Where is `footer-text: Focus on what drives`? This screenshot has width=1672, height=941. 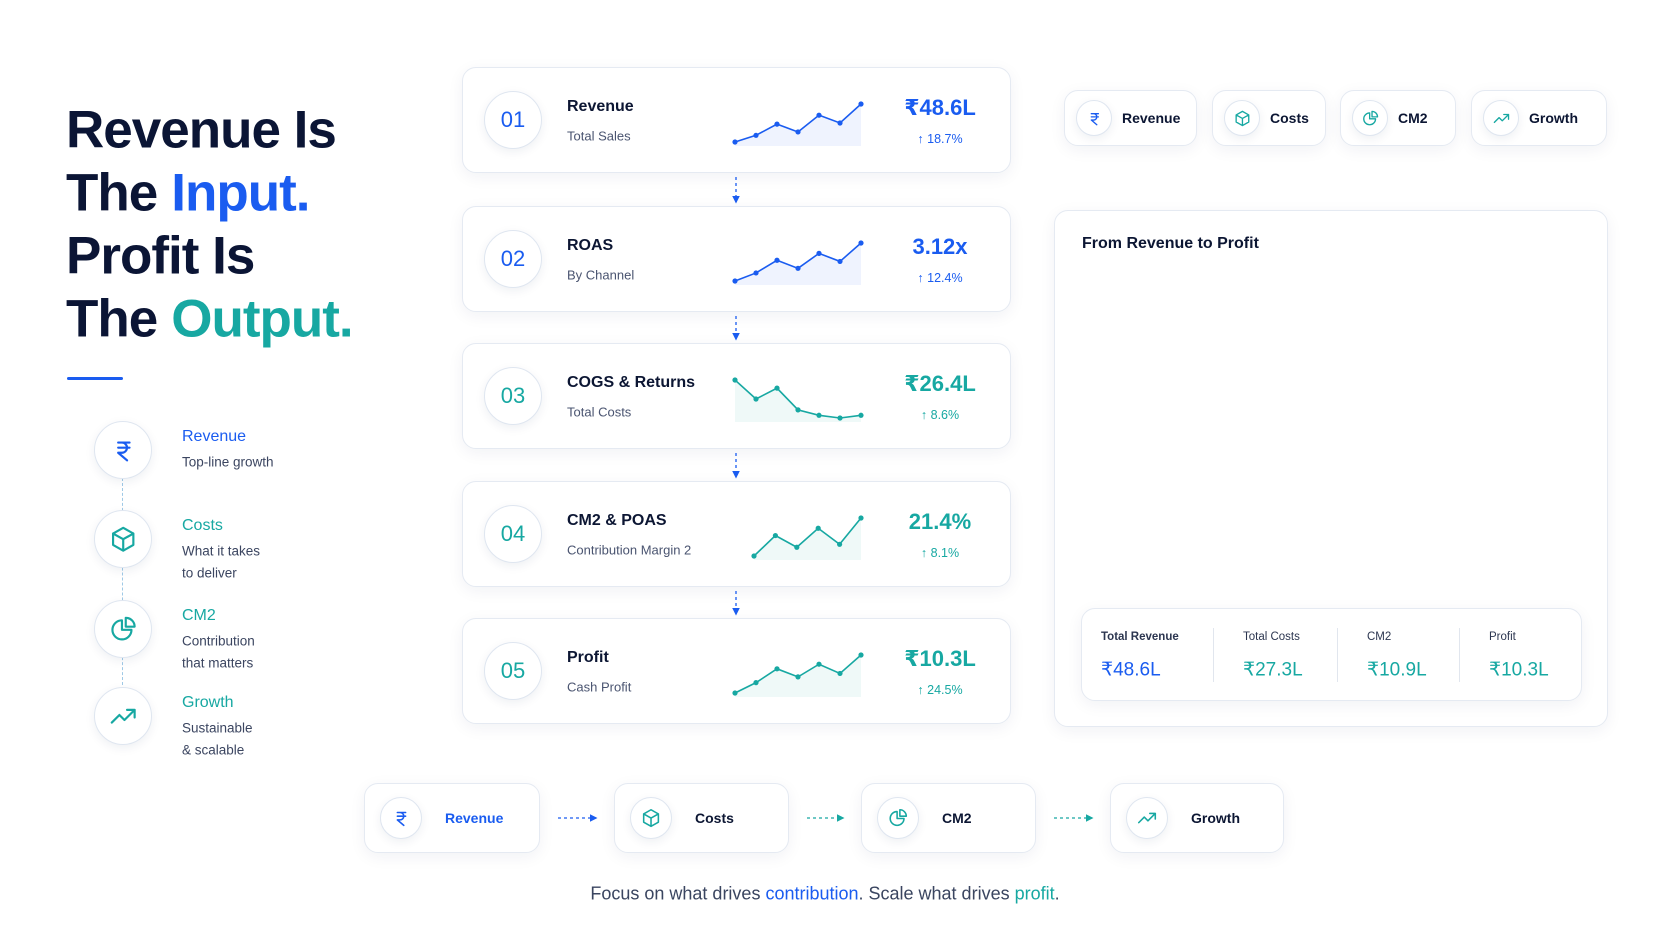
footer-text: Focus on what drives is located at coordinates (678, 893).